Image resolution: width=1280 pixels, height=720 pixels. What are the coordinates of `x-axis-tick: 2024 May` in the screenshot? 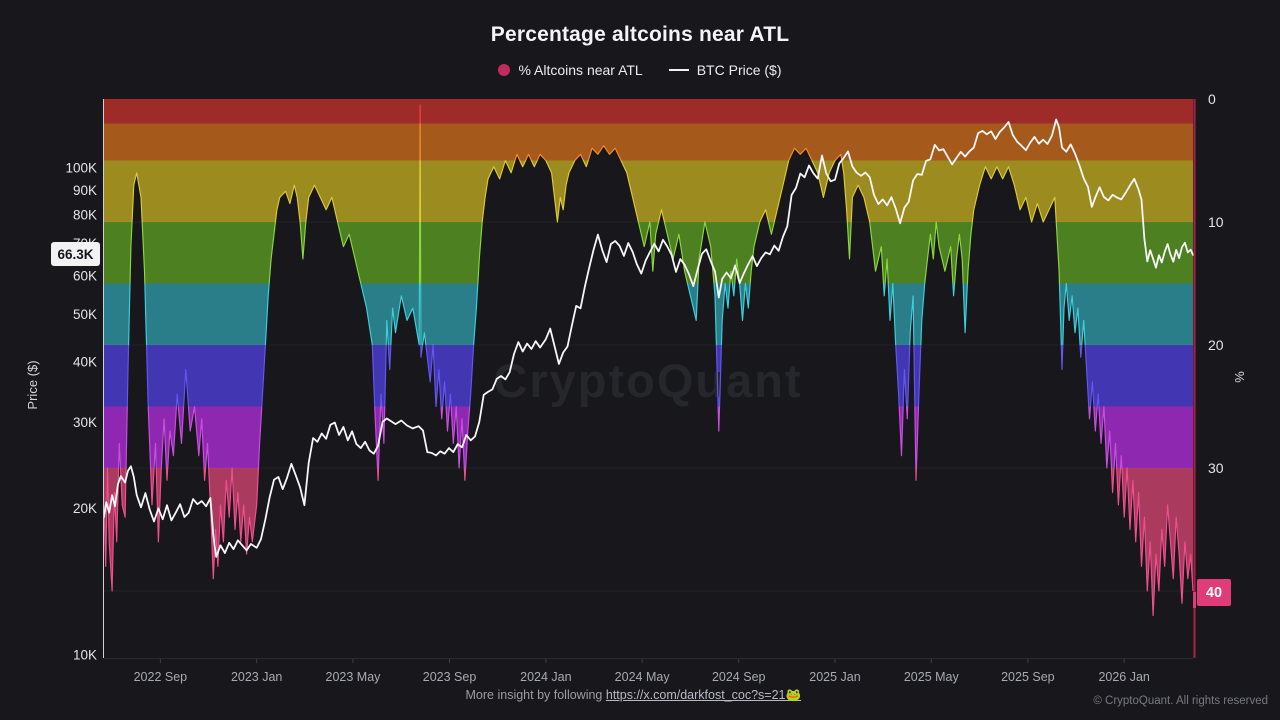 It's located at (643, 677).